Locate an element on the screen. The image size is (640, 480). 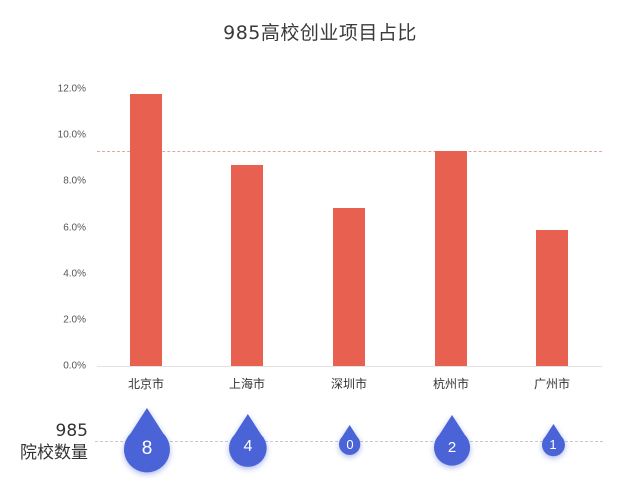
x-tick-label: 杭州市 is located at coordinates (450, 384).